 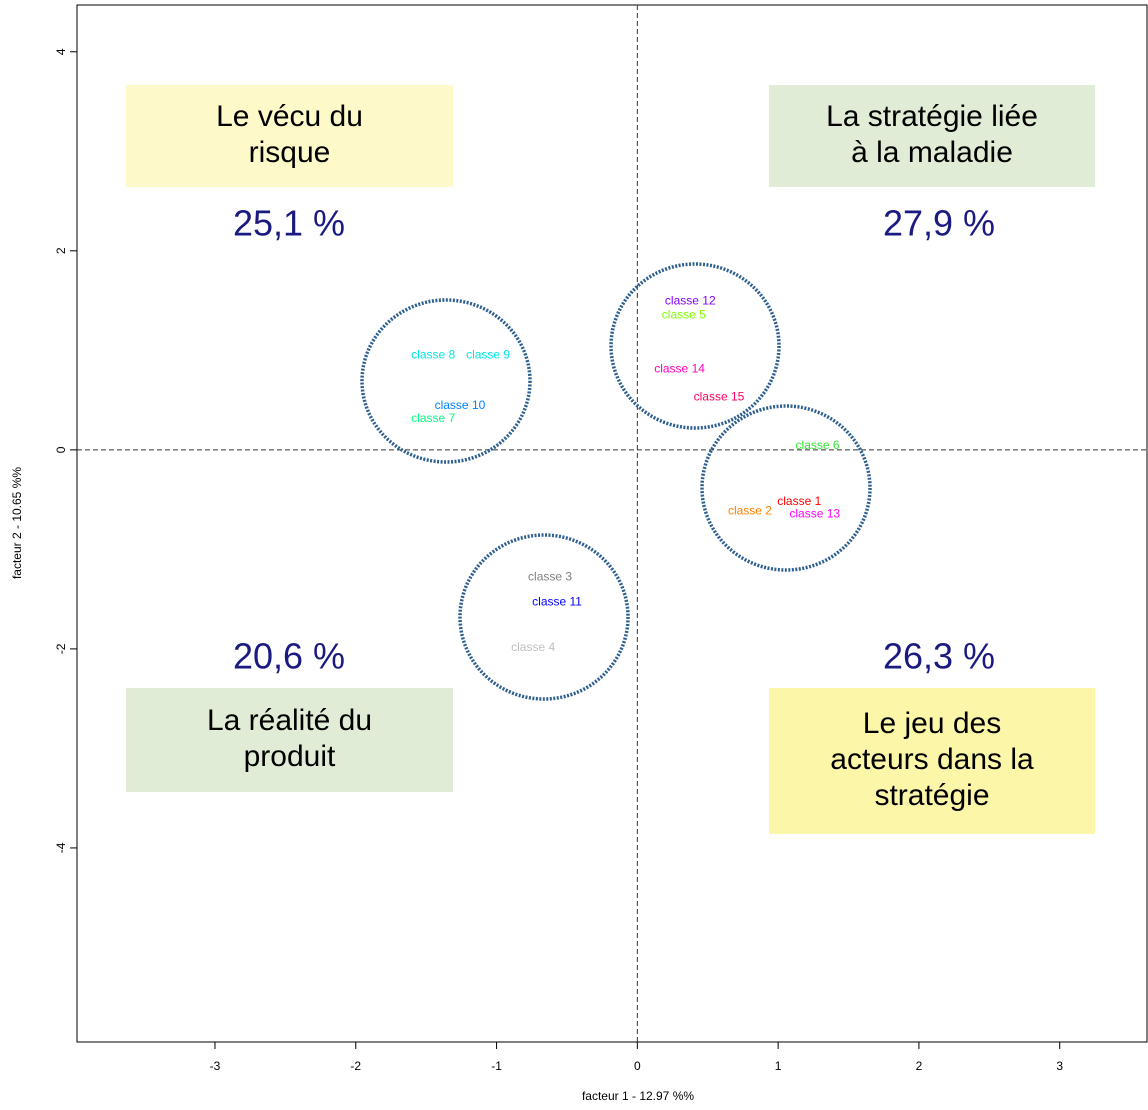 What do you see at coordinates (939, 656) in the screenshot?
I see `annotation-percent: 26,3 %` at bounding box center [939, 656].